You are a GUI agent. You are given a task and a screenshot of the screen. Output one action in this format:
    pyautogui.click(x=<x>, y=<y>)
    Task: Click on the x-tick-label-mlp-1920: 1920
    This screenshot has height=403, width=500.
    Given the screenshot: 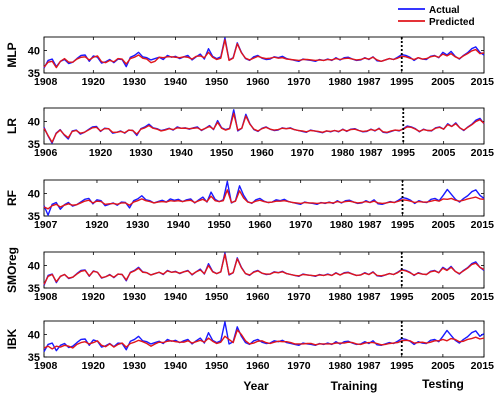 What is the action you would take?
    pyautogui.click(x=94, y=82)
    